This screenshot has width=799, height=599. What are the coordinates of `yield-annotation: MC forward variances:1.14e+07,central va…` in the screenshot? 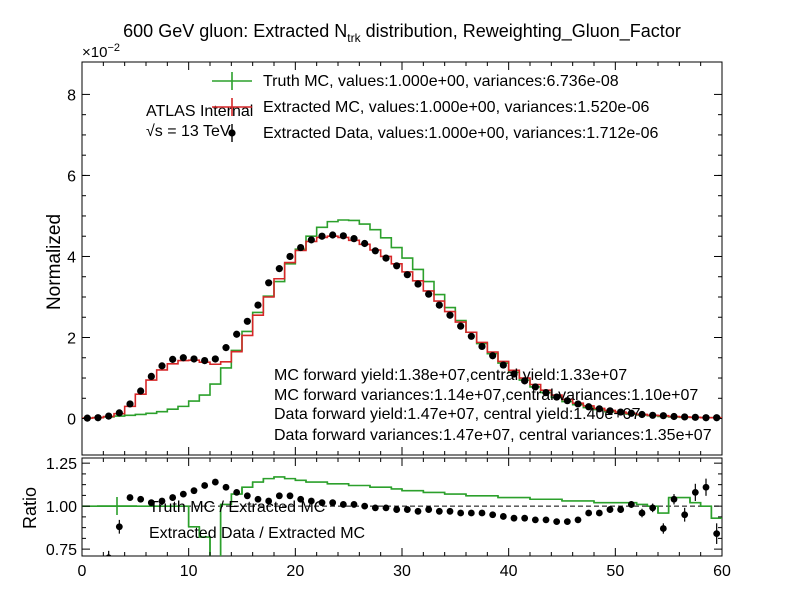 It's located at (486, 395).